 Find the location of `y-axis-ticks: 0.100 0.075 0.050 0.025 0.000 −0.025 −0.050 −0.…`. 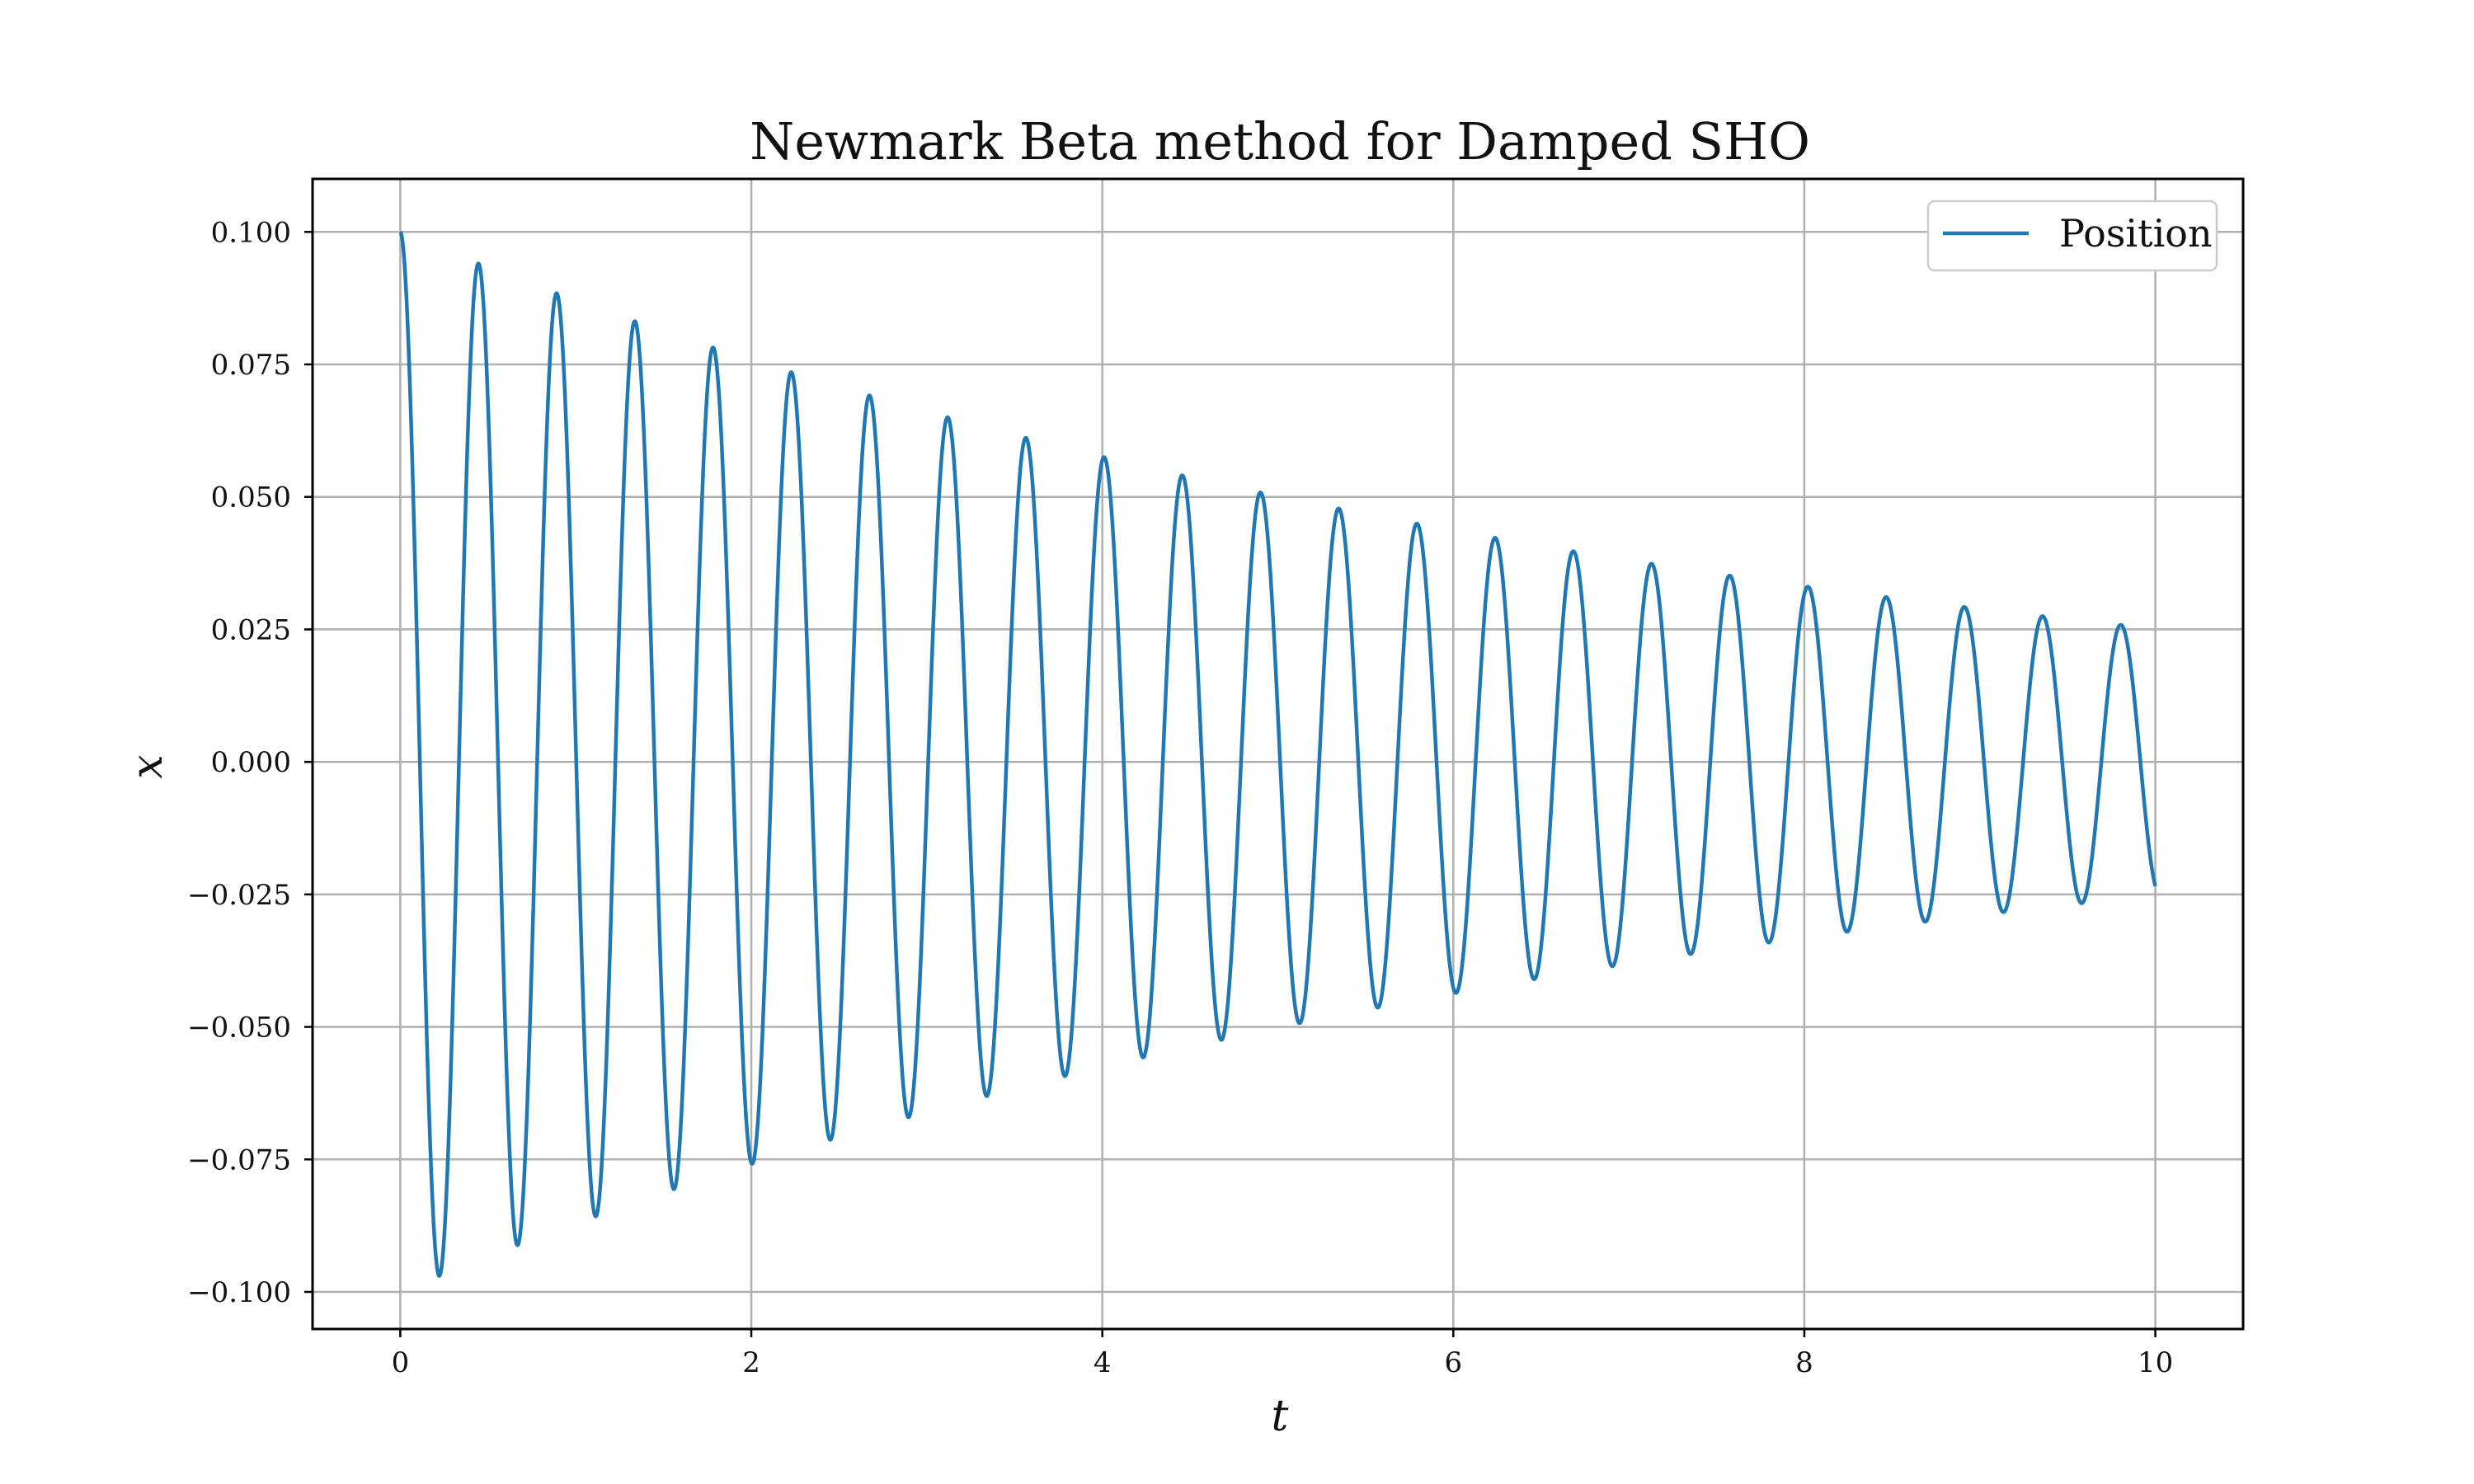

y-axis-ticks: 0.100 0.075 0.050 0.025 0.000 −0.025 −0.050 −0.… is located at coordinates (250, 762).